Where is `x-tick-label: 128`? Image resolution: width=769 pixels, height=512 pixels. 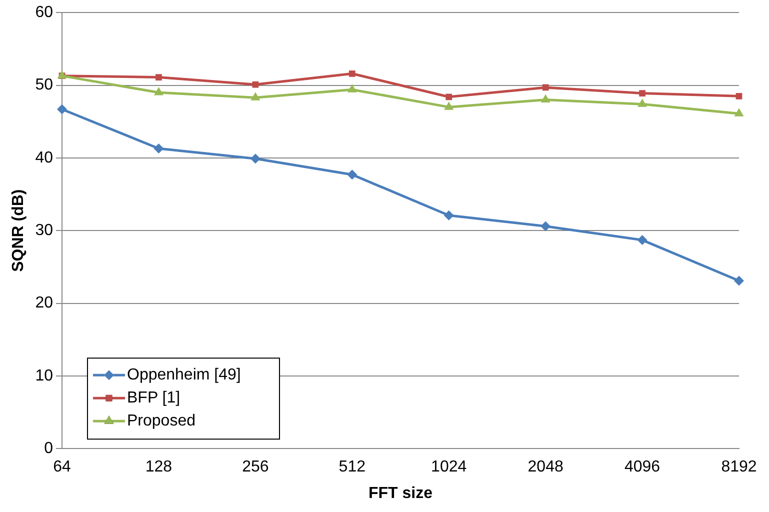
x-tick-label: 128 is located at coordinates (158, 467).